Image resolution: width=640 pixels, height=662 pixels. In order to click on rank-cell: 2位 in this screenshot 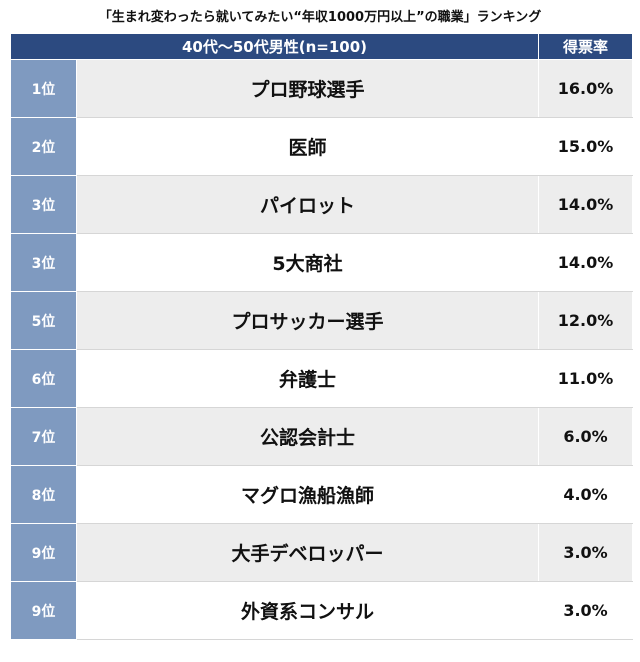, I will do `click(43, 146)`.